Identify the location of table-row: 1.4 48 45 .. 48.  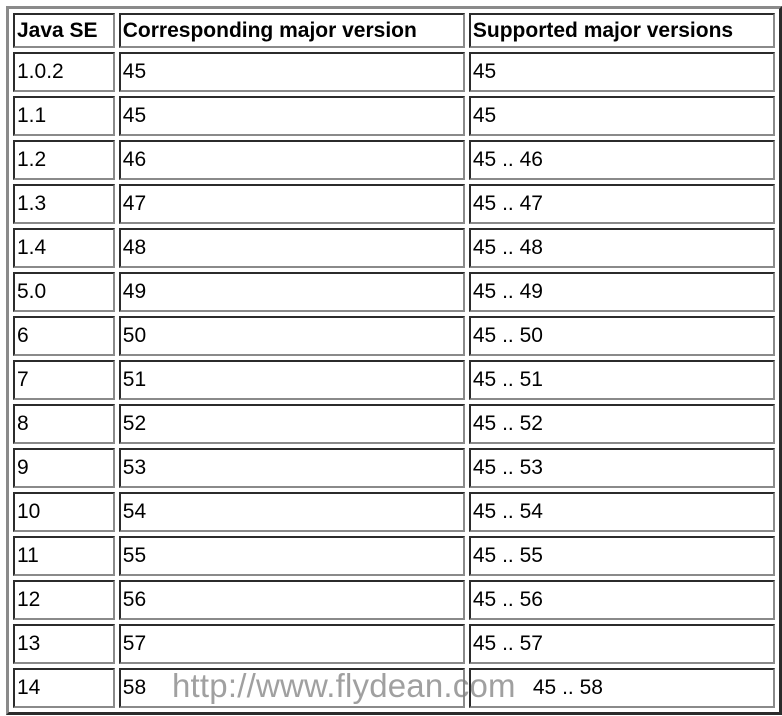
(394, 248).